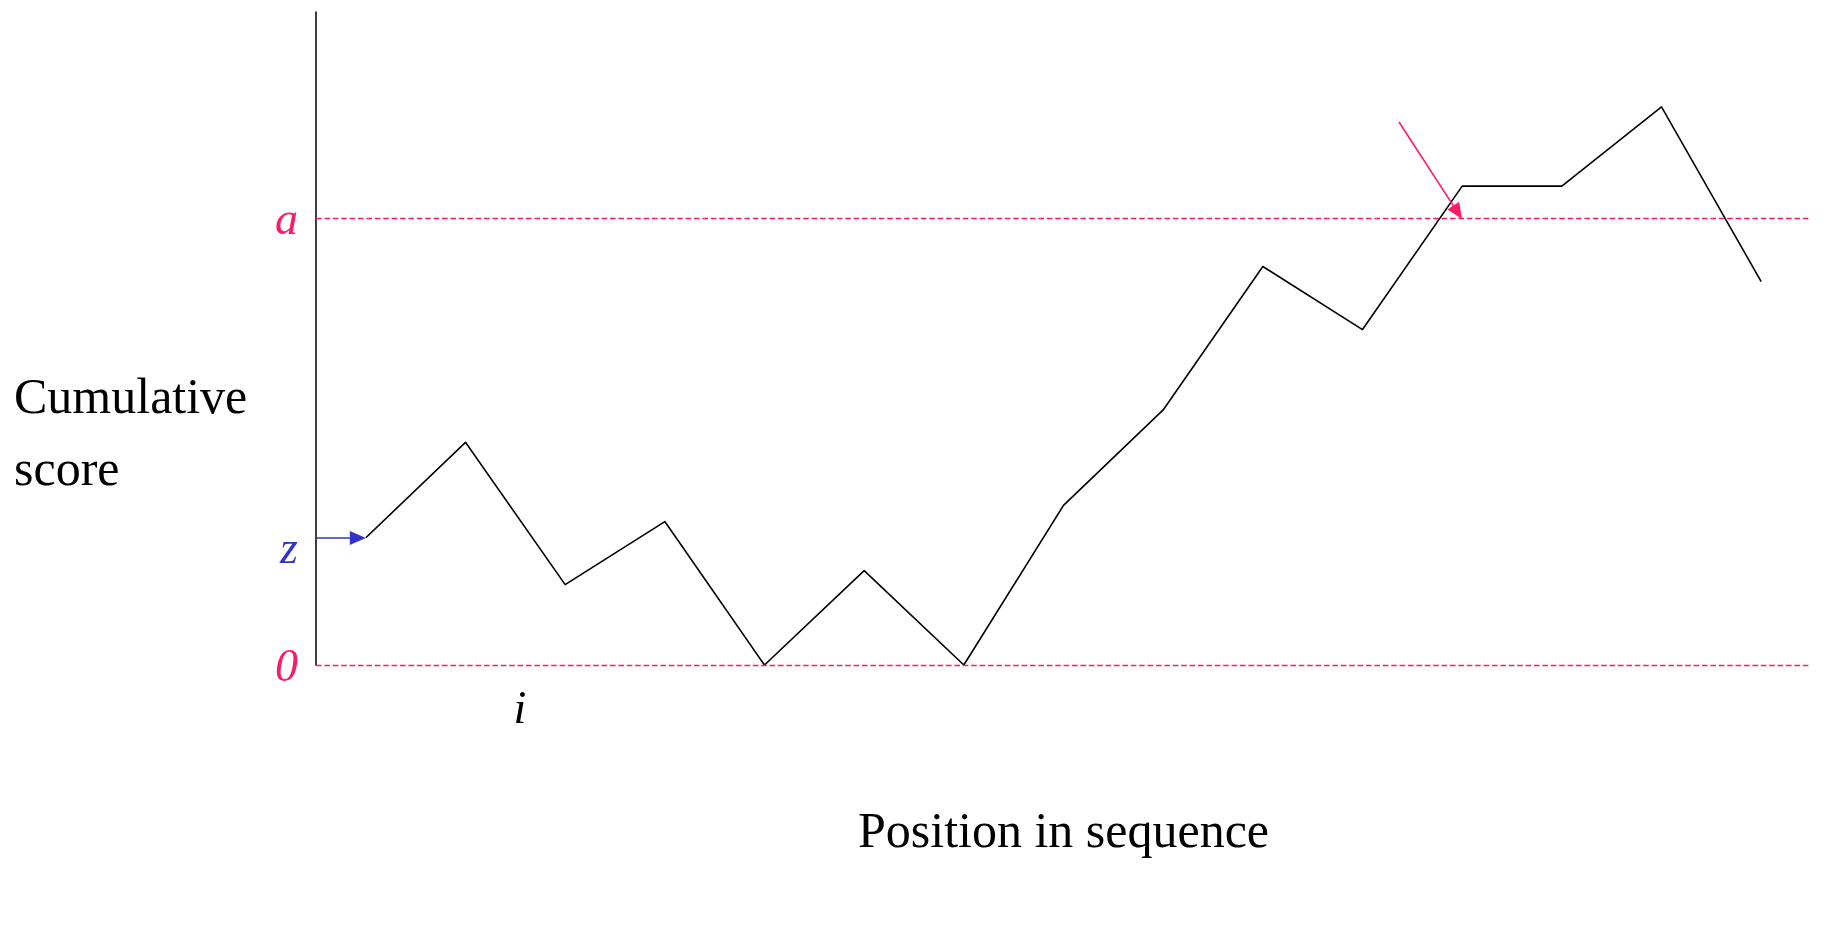  Describe the element at coordinates (137, 432) in the screenshot. I see `y-axis-title: Cumulative score` at that location.